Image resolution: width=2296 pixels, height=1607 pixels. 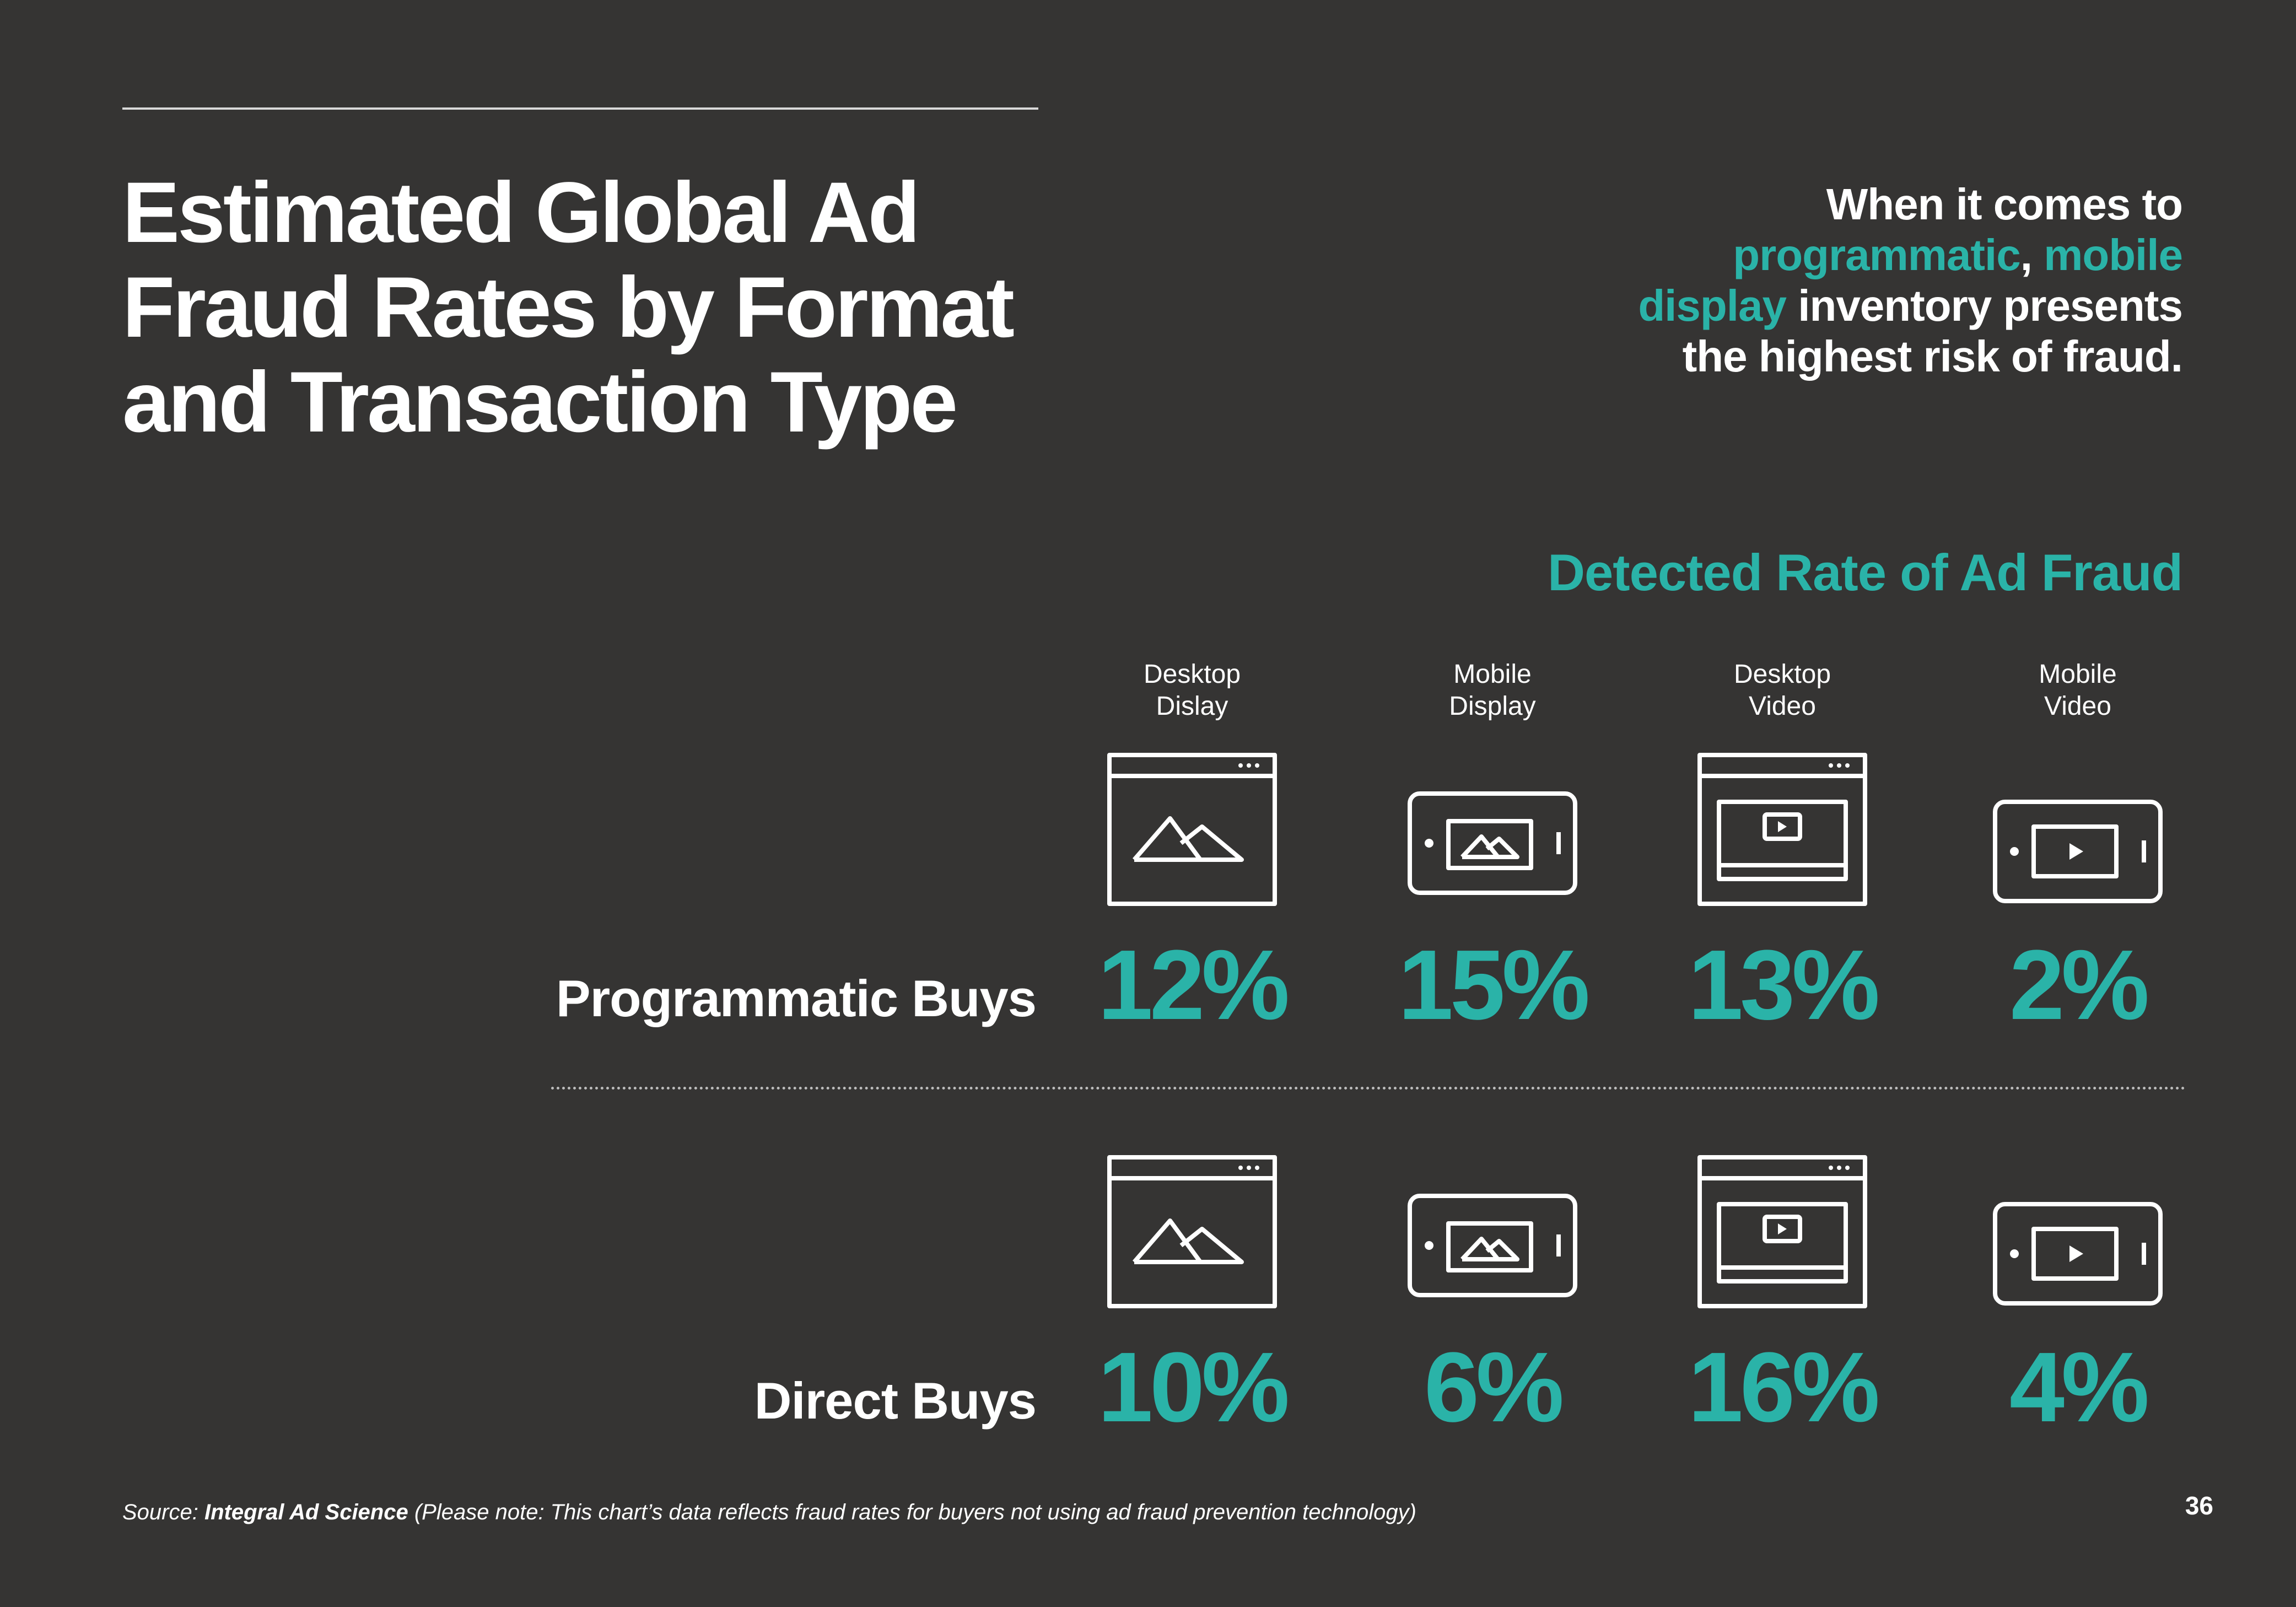 What do you see at coordinates (1493, 691) in the screenshot?
I see `column-label-mobile-display: Mobile Display` at bounding box center [1493, 691].